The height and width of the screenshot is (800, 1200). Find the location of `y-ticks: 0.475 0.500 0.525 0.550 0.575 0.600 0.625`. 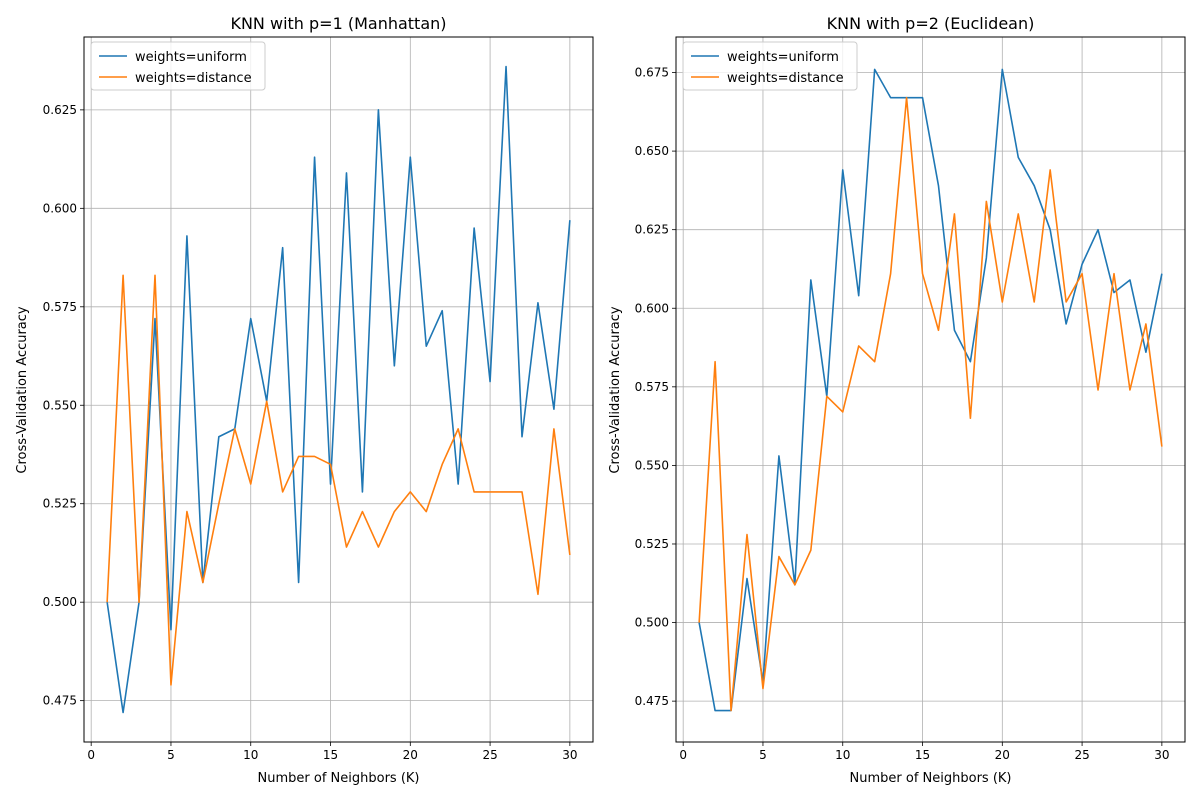

y-ticks: 0.475 0.500 0.525 0.550 0.575 0.600 0.625 is located at coordinates (63, 405).